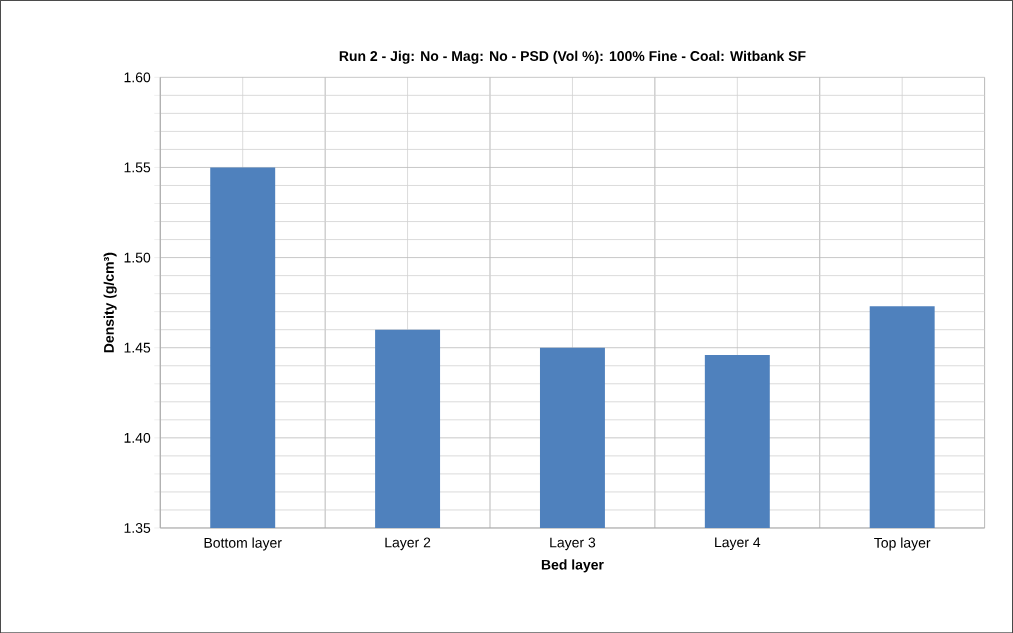 The image size is (1013, 633). Describe the element at coordinates (137, 77) in the screenshot. I see `y-tick-label: 1.60` at that location.